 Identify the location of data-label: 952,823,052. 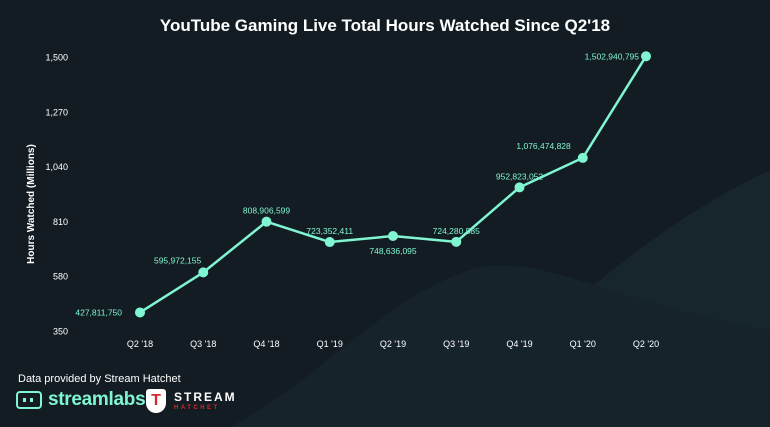
(520, 176).